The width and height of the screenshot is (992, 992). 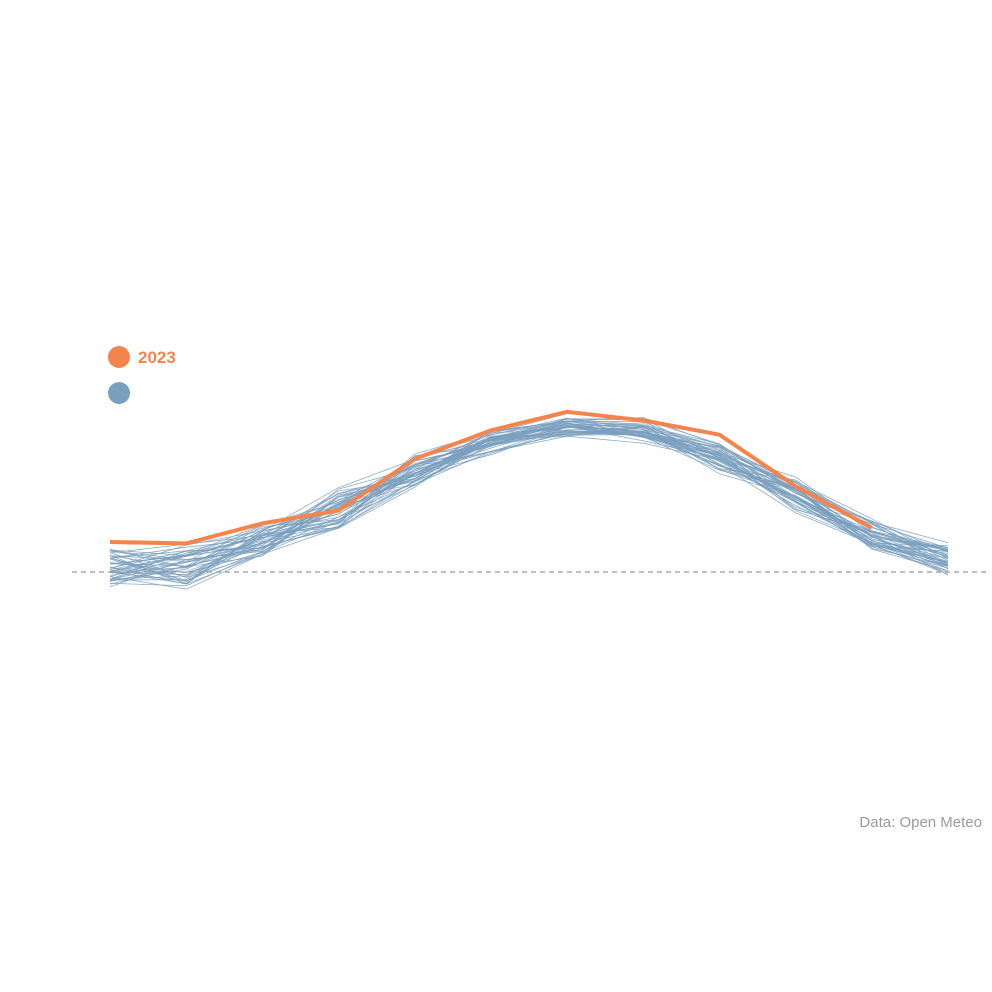 I want to click on legend-swatch-historical, so click(x=119, y=393).